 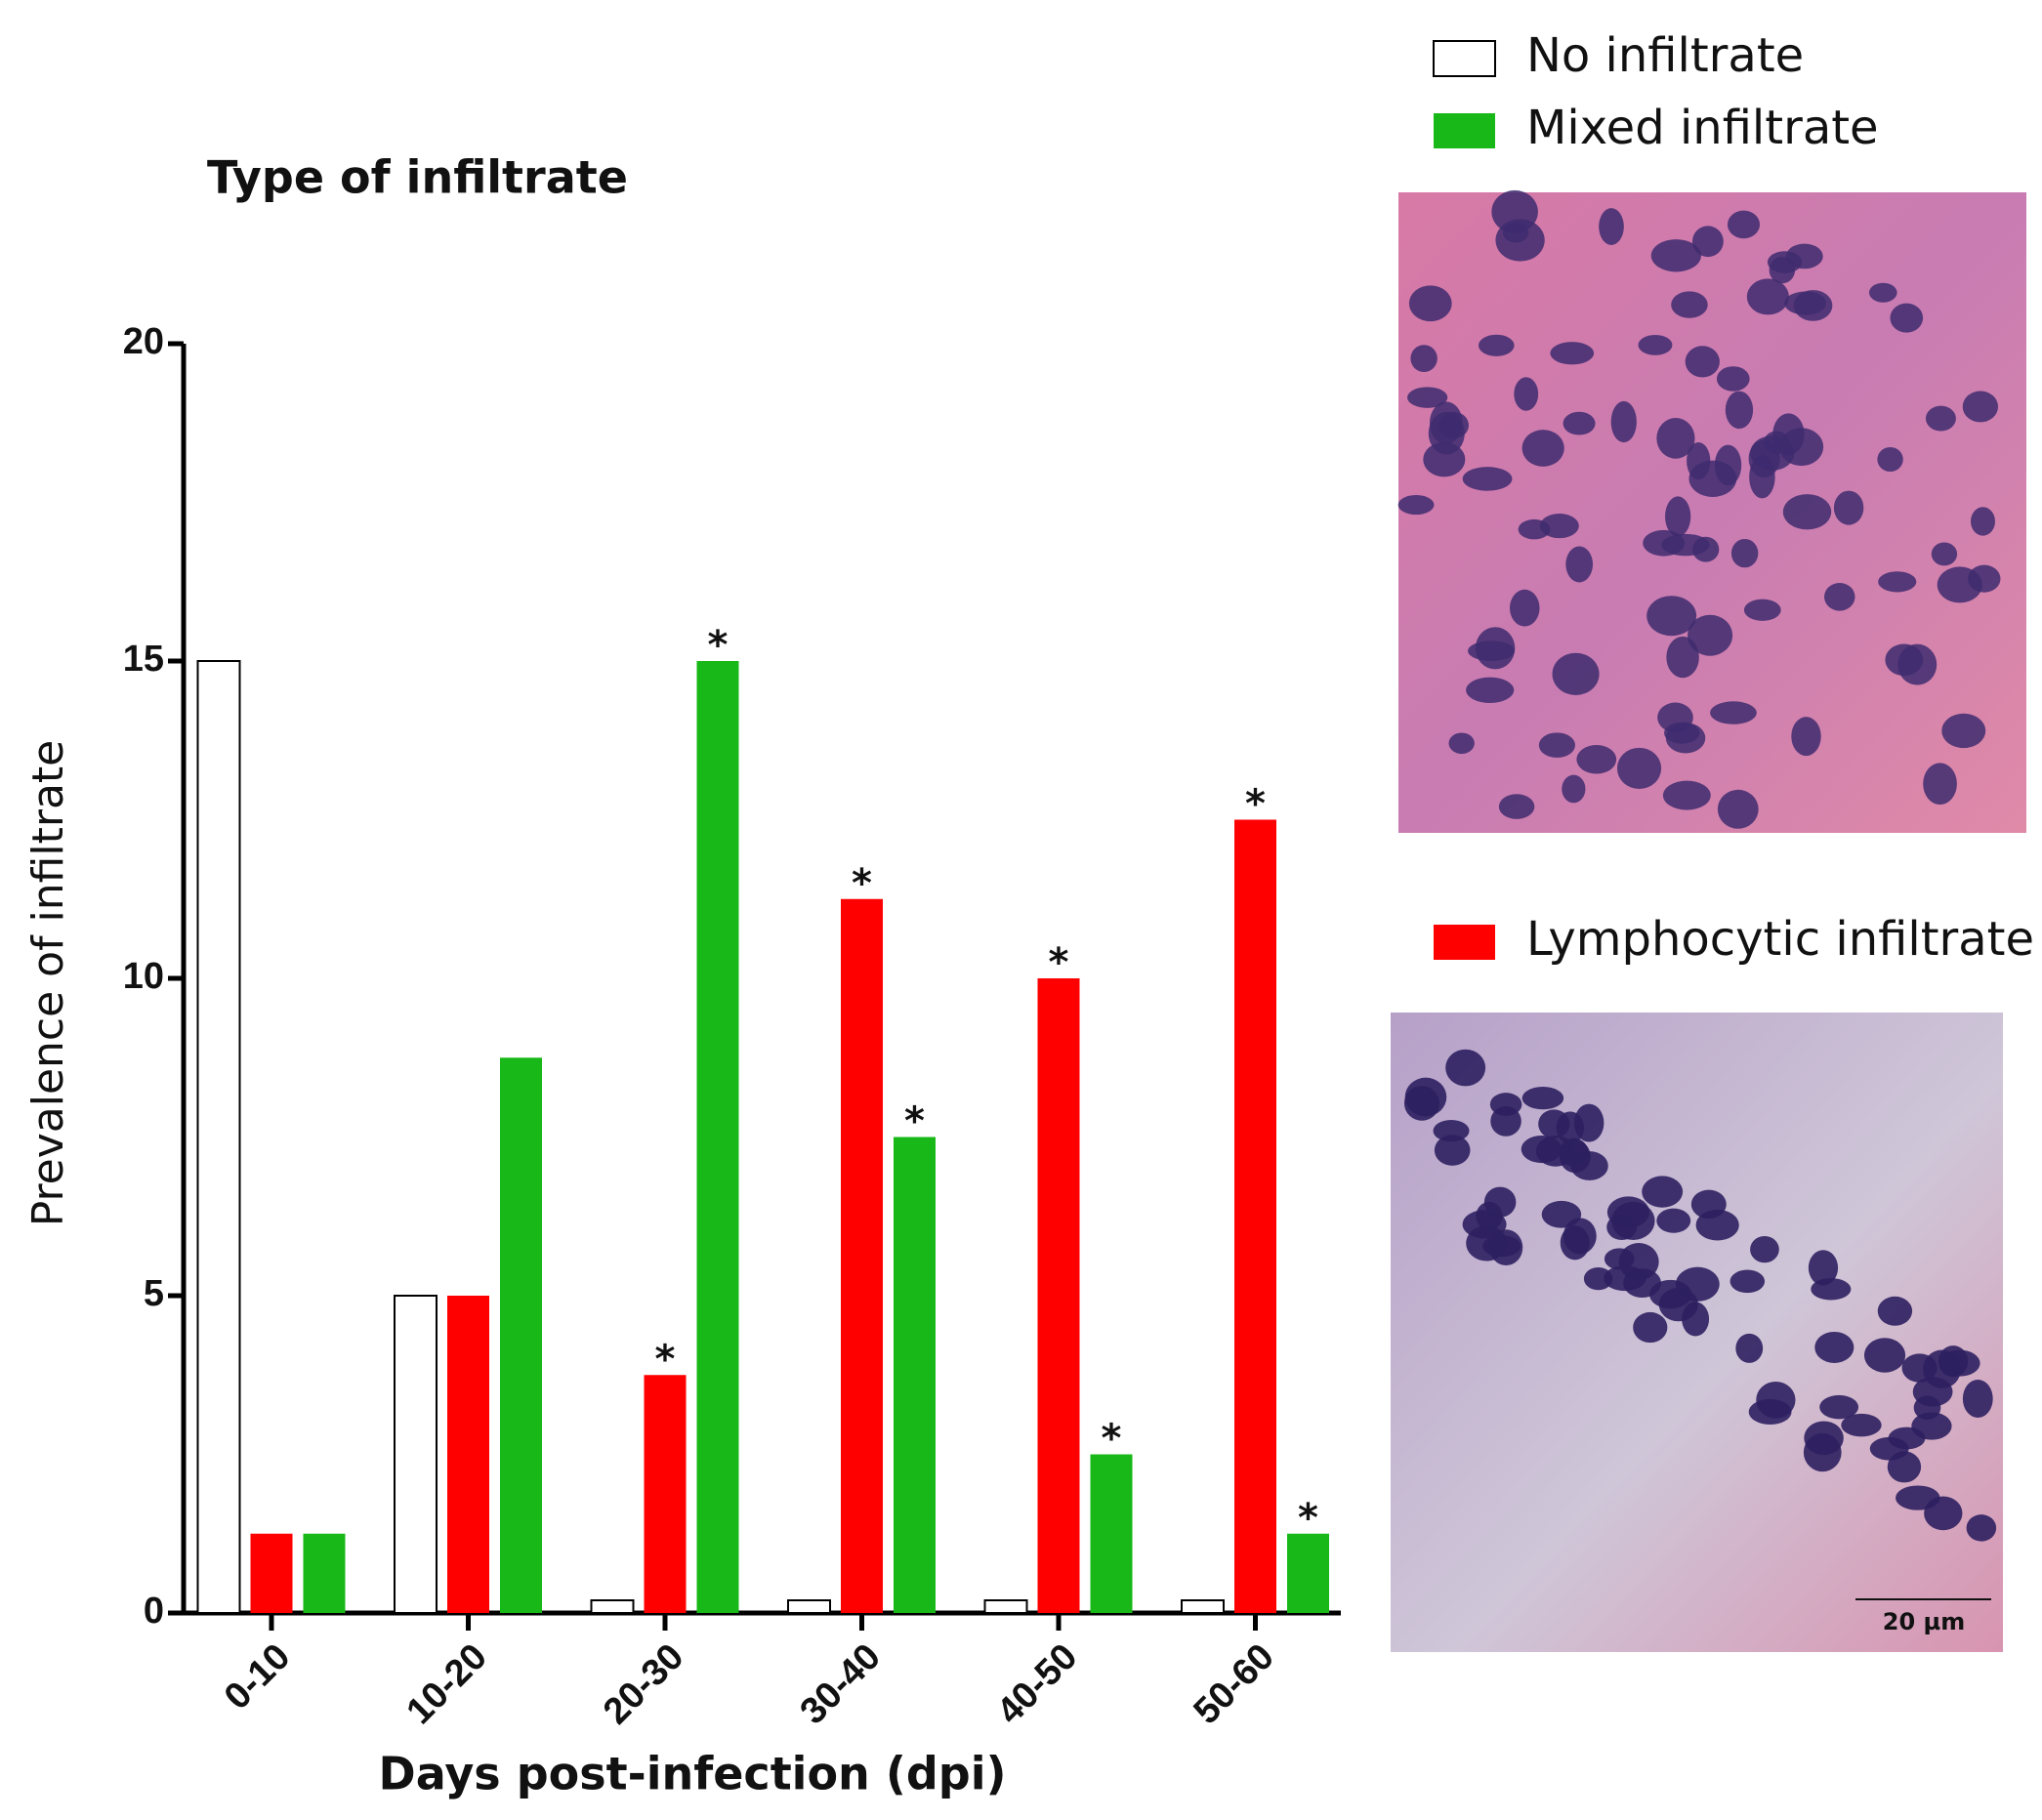 I want to click on y-tick-label: 20, so click(x=143, y=341).